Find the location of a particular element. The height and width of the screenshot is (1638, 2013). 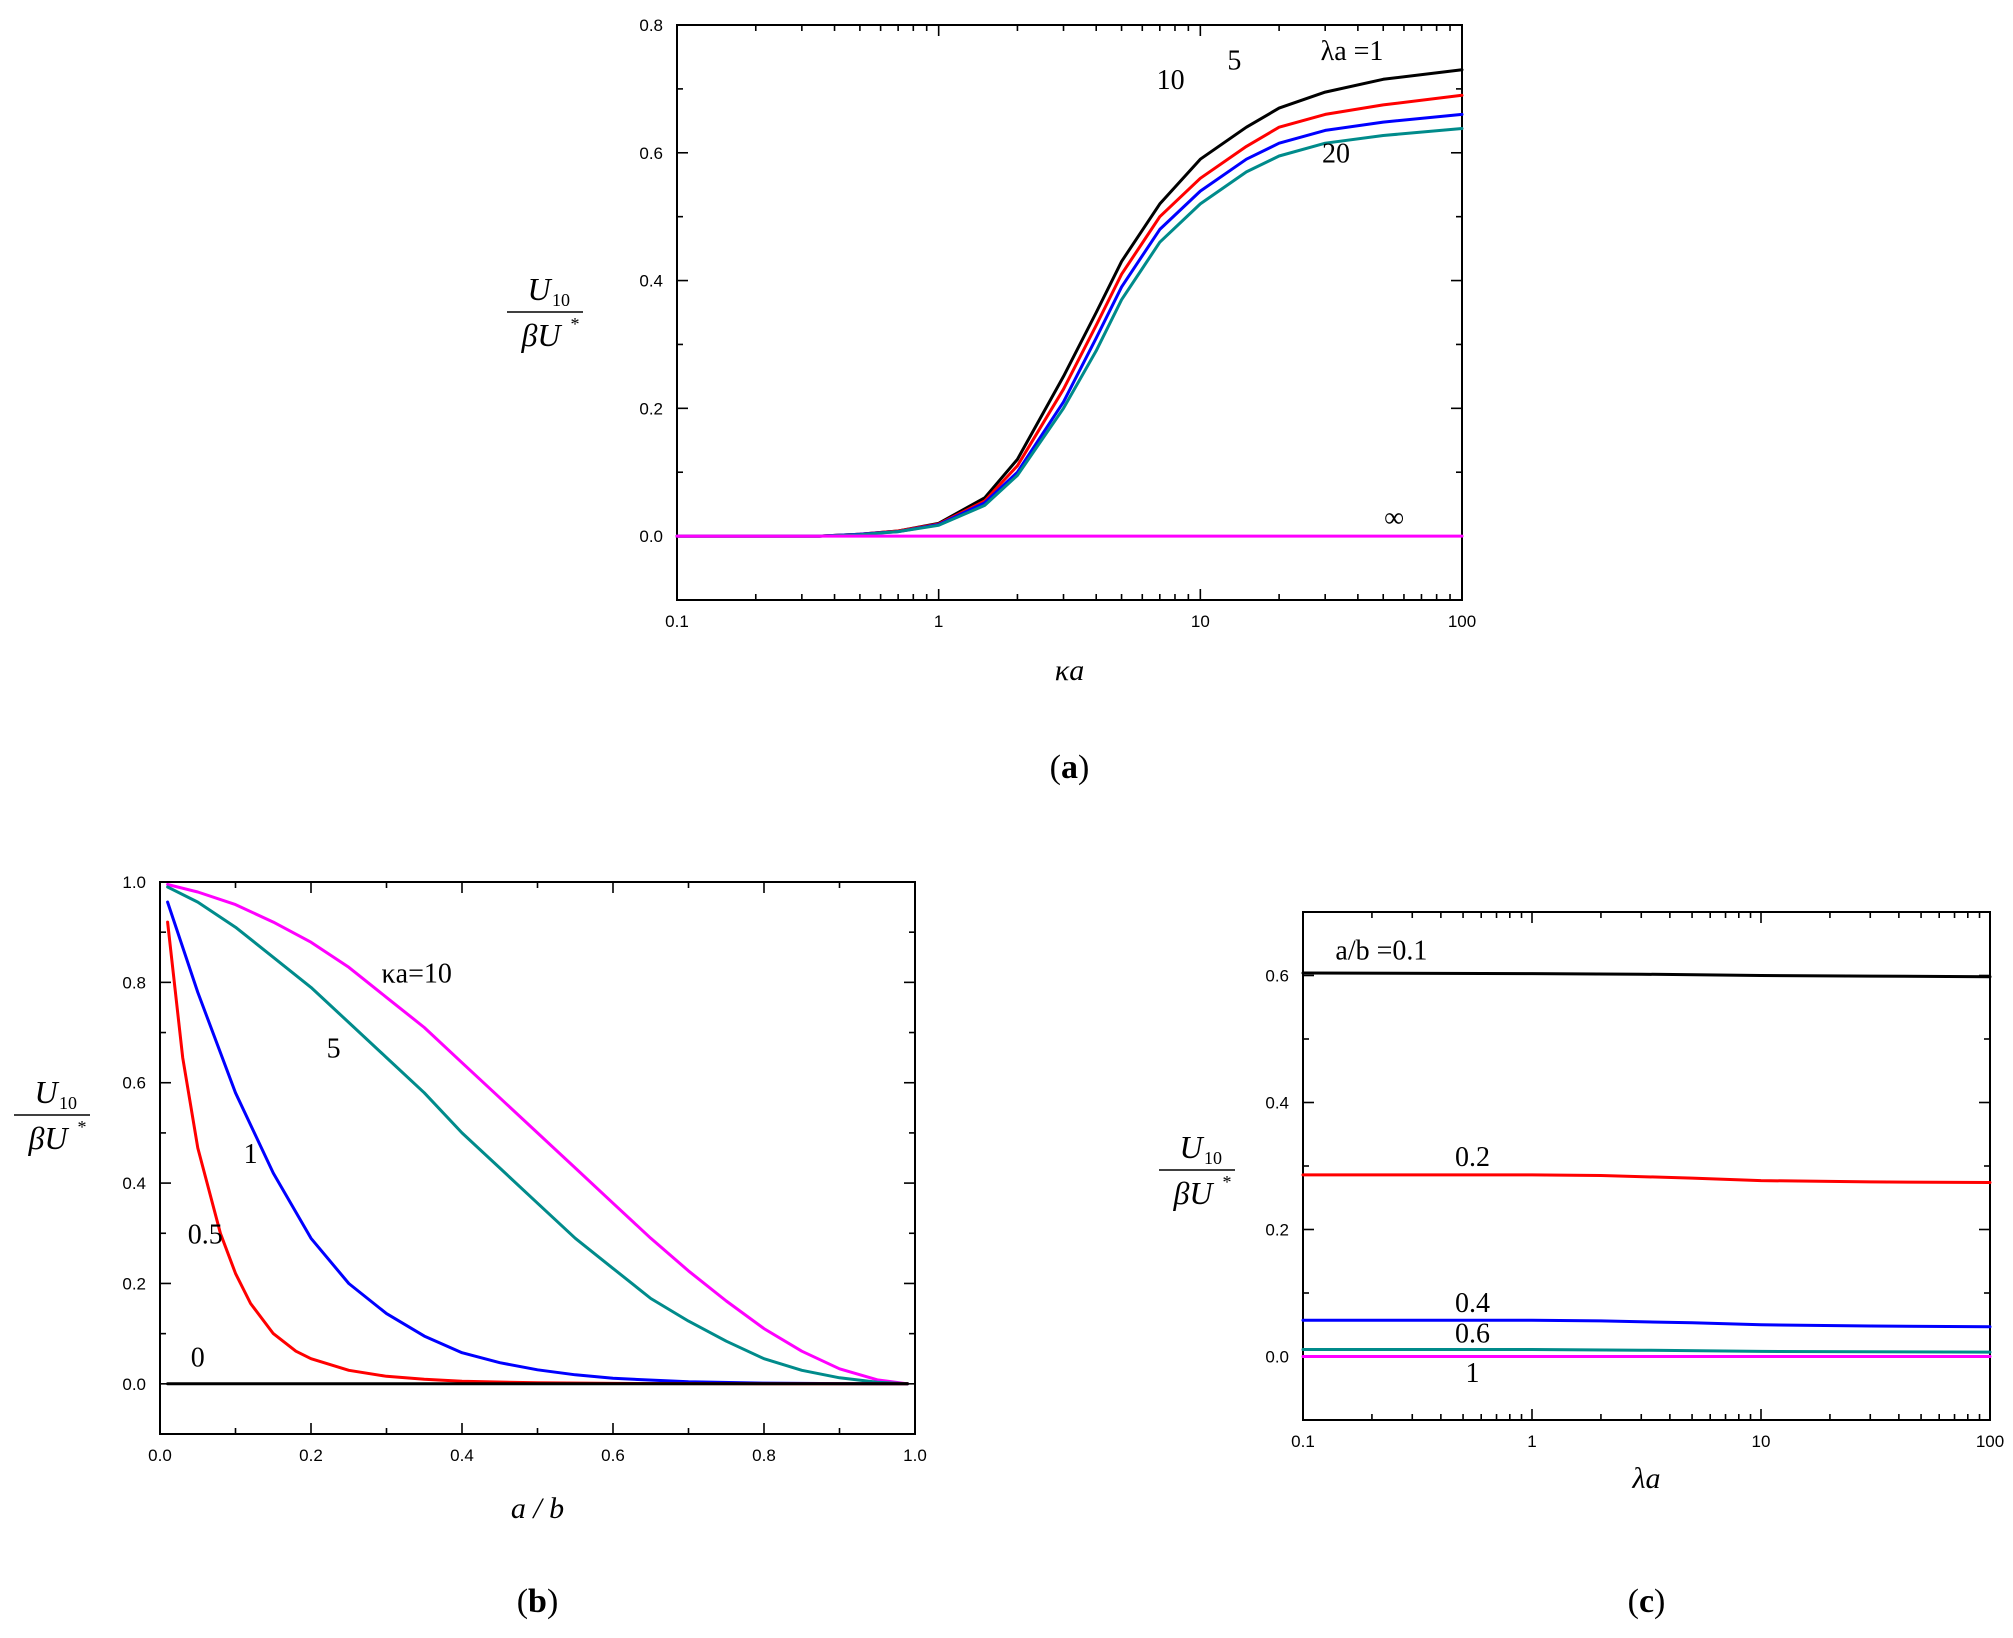

x-tick-label: 1.0 is located at coordinates (915, 1455).